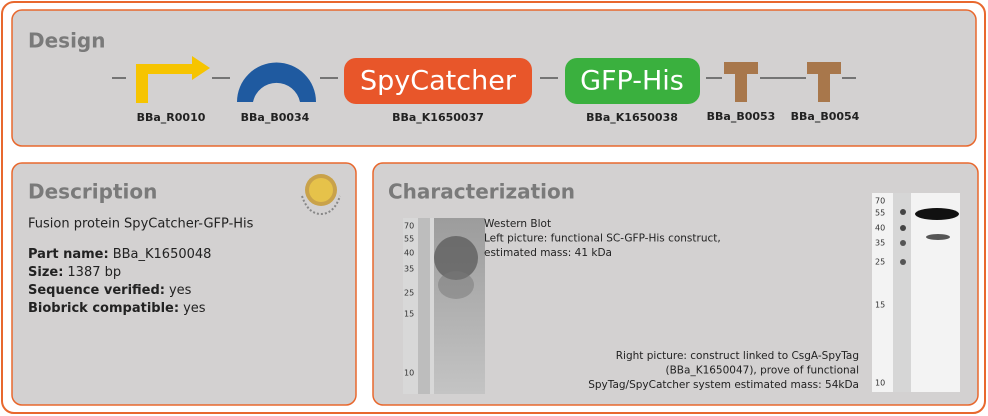  What do you see at coordinates (276, 82) in the screenshot?
I see `rbs-icon` at bounding box center [276, 82].